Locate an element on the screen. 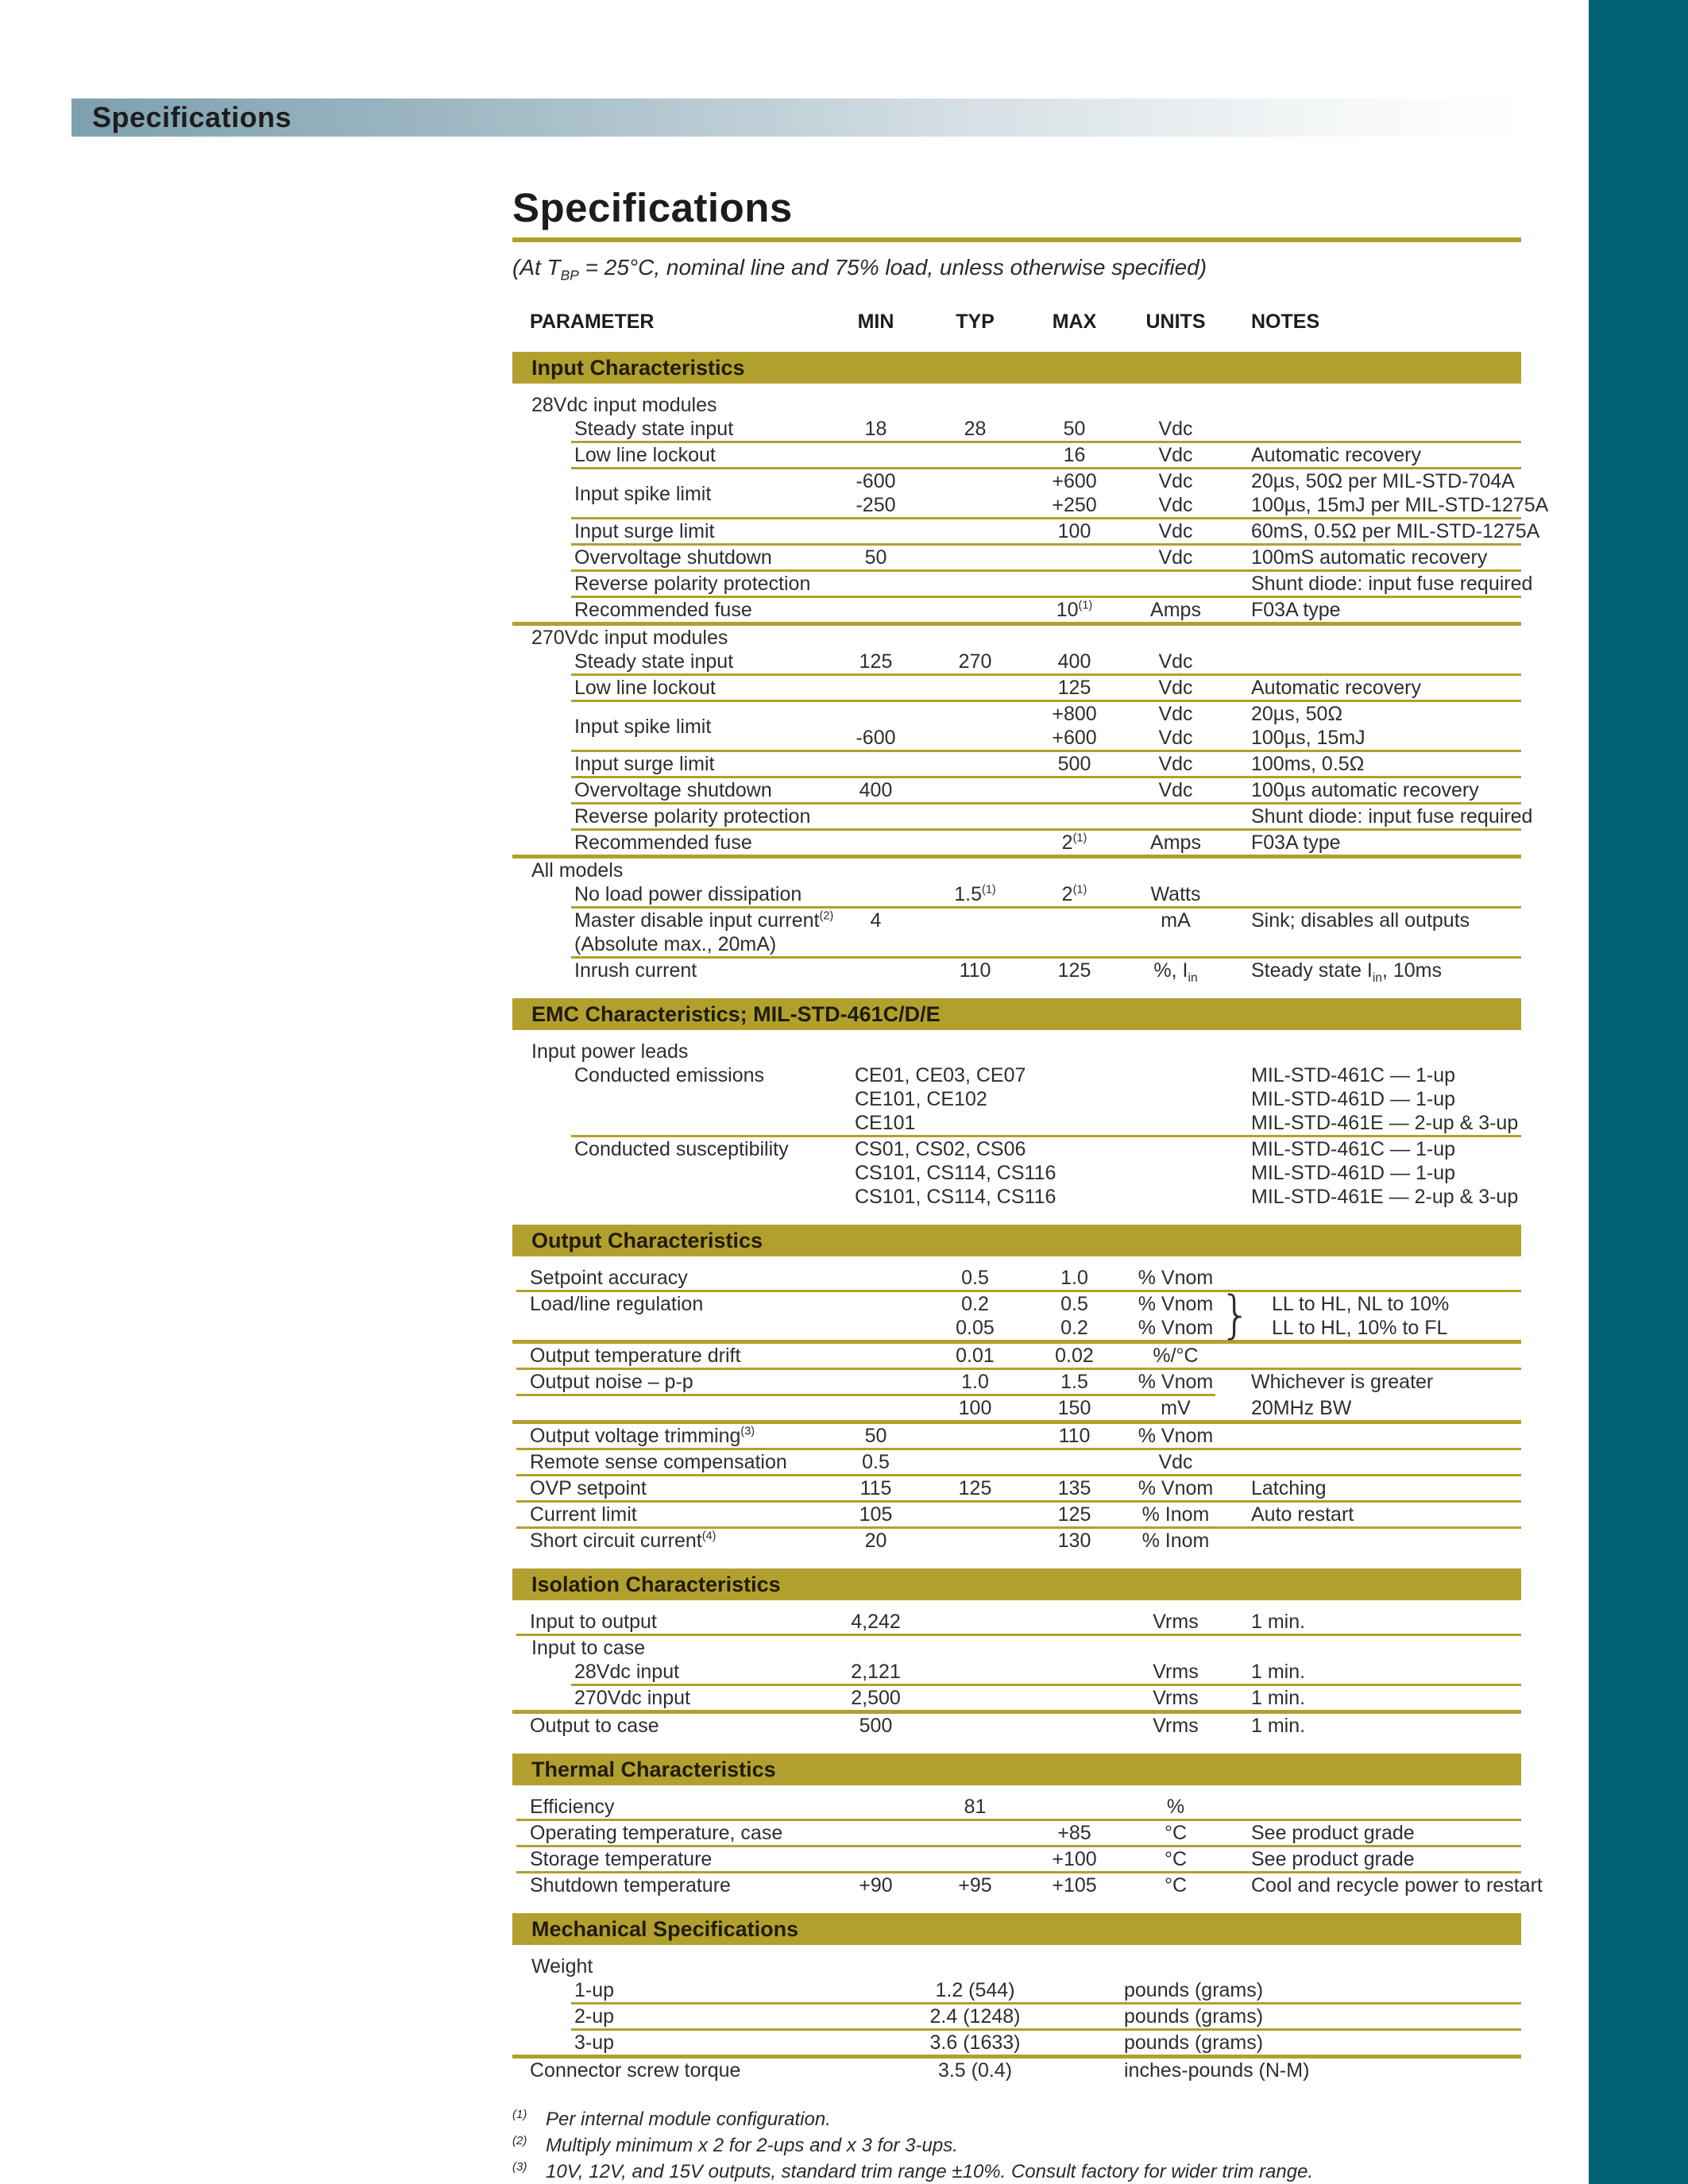 The height and width of the screenshot is (2184, 1688). notes-cell: Whichever is greater is located at coordinates (1342, 1382).